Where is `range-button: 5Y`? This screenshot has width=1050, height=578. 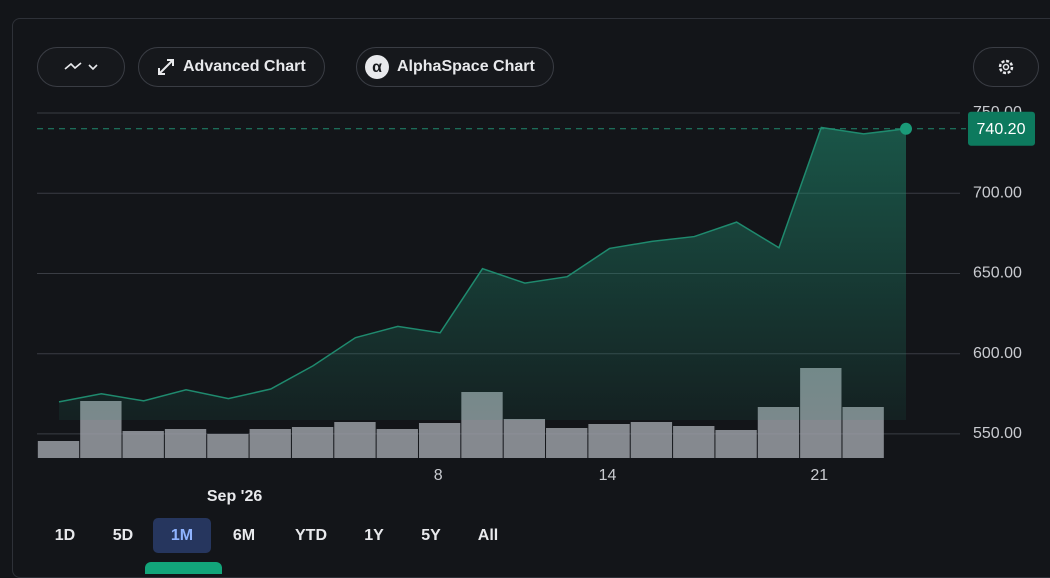
range-button: 5Y is located at coordinates (431, 535).